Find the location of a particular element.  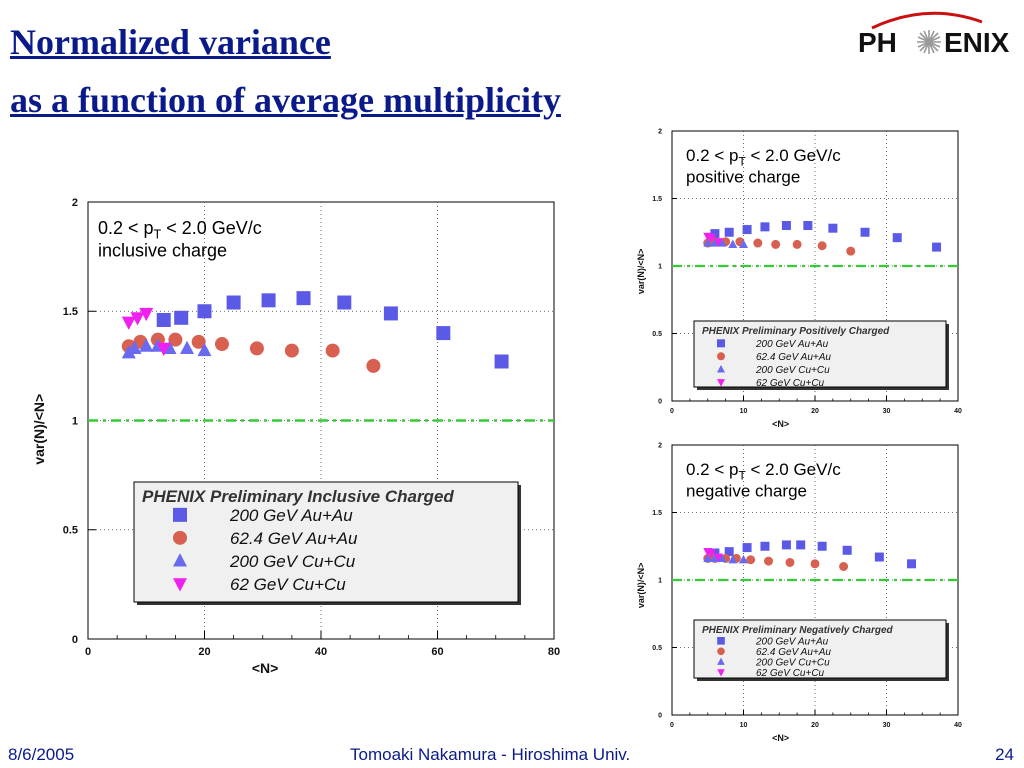

charge-type-label: inclusive charge is located at coordinates (162, 251).